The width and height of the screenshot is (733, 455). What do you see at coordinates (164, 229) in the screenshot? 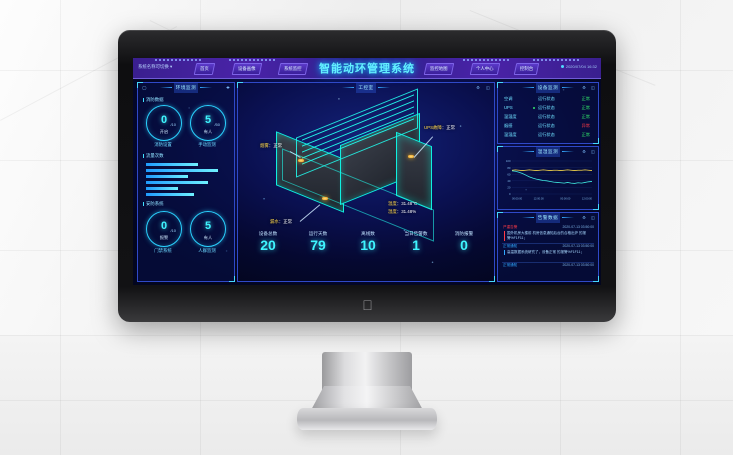
I see `gauge-access-alarm: 0 /10 报警` at bounding box center [164, 229].